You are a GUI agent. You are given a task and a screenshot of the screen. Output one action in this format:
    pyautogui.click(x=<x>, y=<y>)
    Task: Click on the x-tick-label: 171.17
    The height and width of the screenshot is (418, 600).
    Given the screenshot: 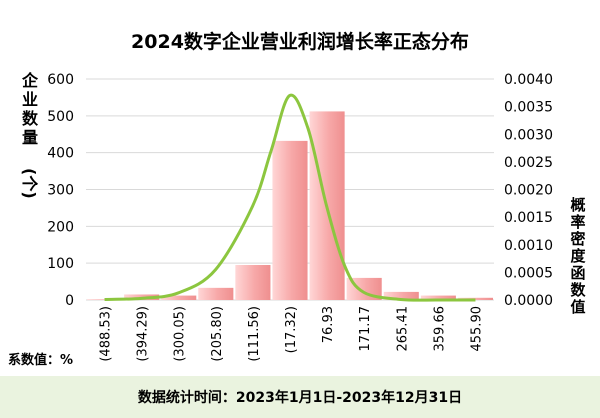 What is the action you would take?
    pyautogui.click(x=365, y=329)
    